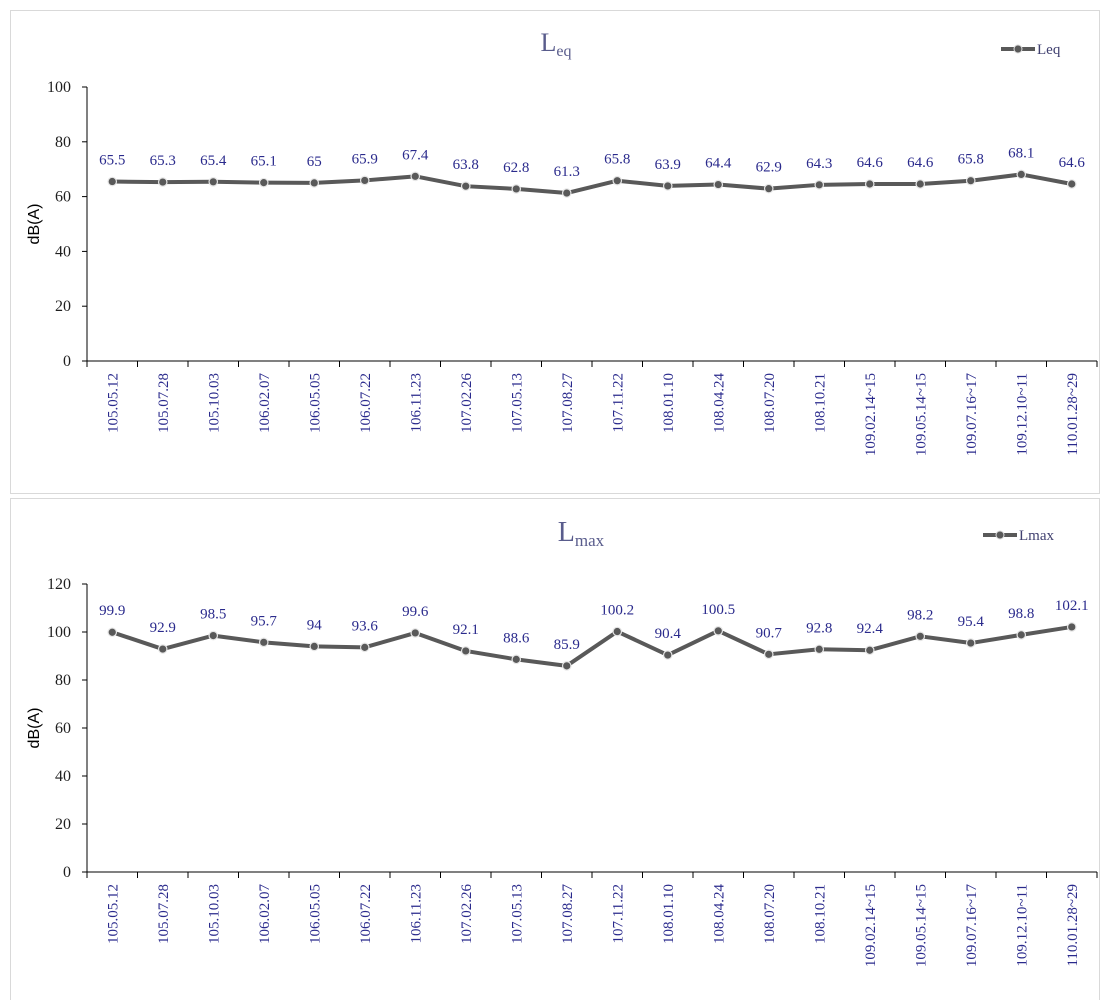 The height and width of the screenshot is (1000, 1100). What do you see at coordinates (592, 646) in the screenshot?
I see `series-line` at bounding box center [592, 646].